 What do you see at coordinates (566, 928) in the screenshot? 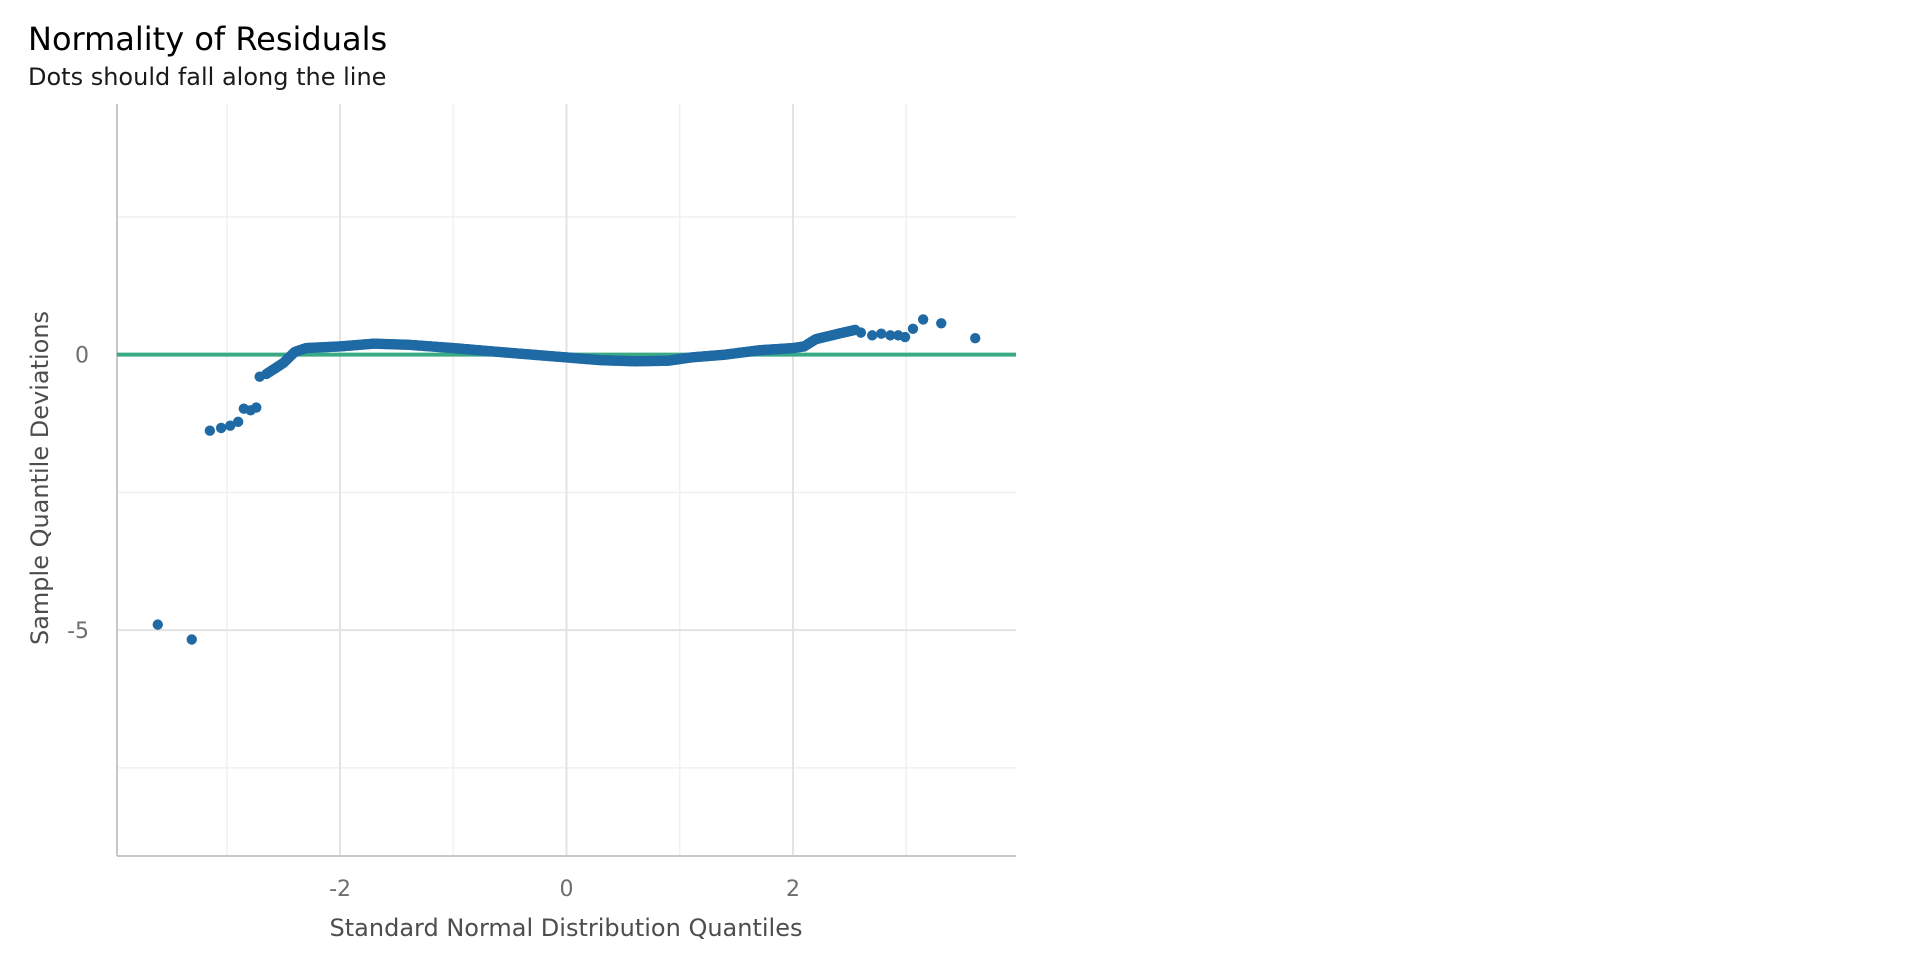
I see `x-axis-title: Standard Normal Distribution Quantiles` at bounding box center [566, 928].